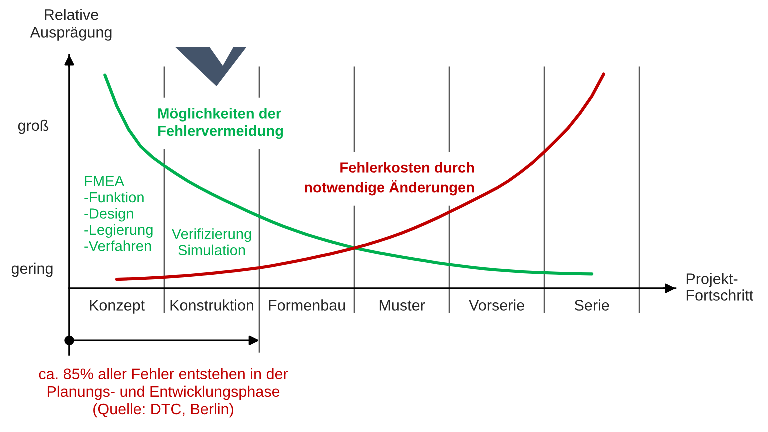 The image size is (768, 432). Describe the element at coordinates (163, 393) in the screenshot. I see `text: ca. 85% aller Fehler entstehen in der Planungs- und Entwicklungsphase (Quelle: DTC, Berlin)` at that location.